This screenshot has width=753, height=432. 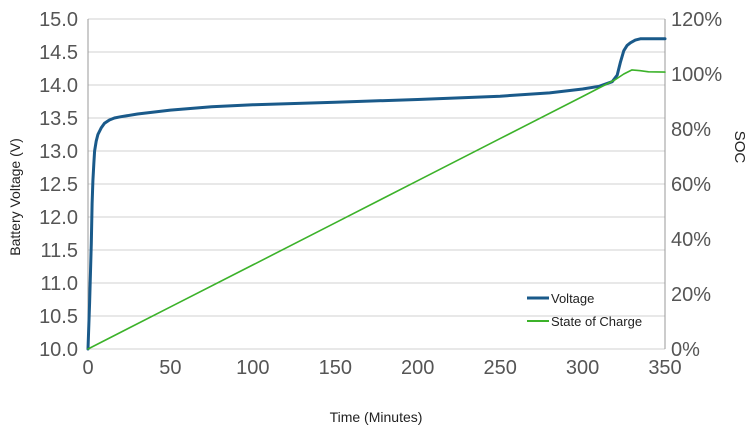 What do you see at coordinates (87, 368) in the screenshot?
I see `x-tick-label-0: 0` at bounding box center [87, 368].